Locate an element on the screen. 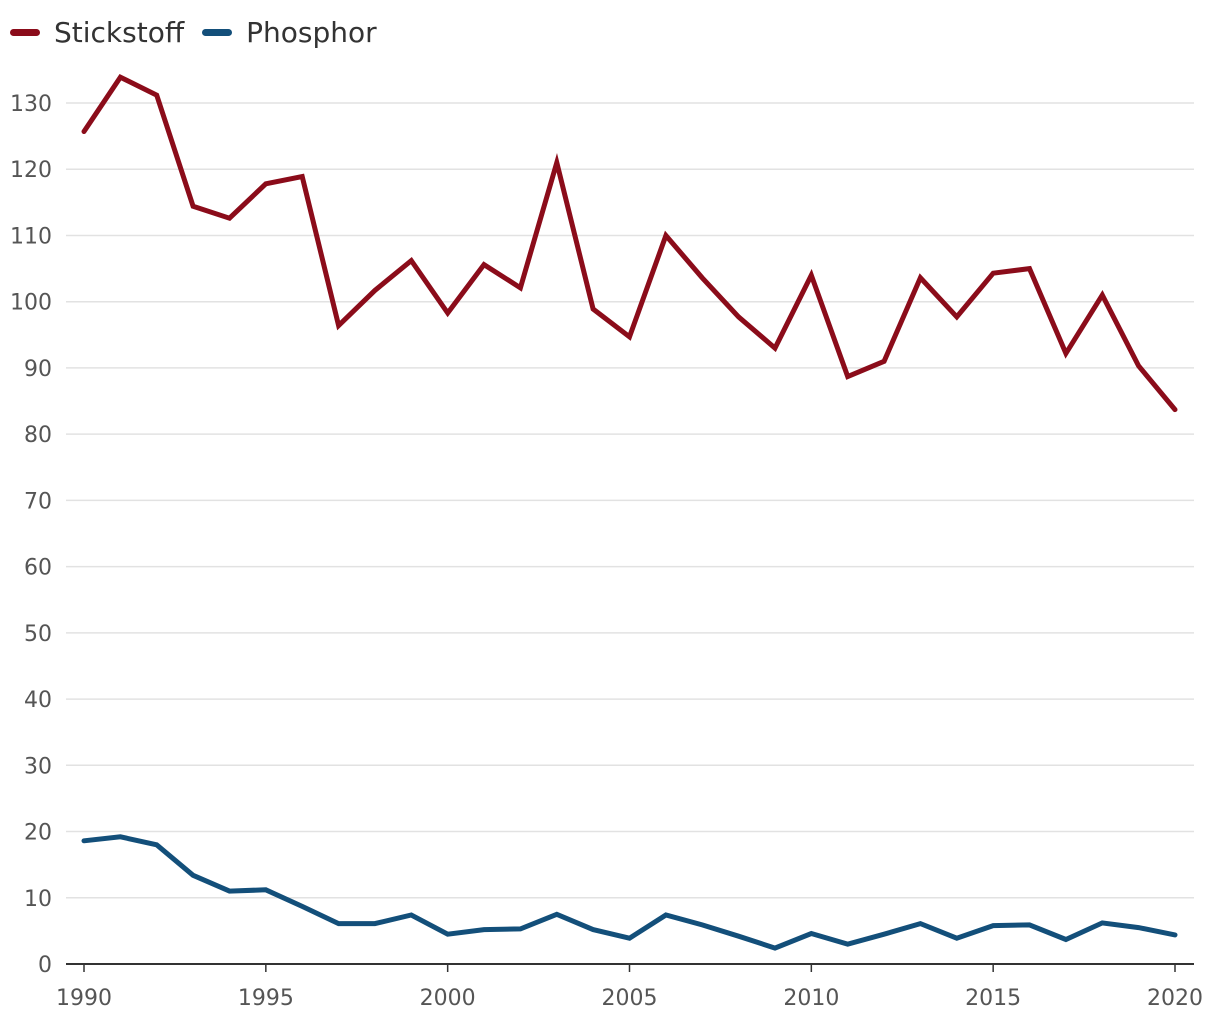  y-tick-label: 100 is located at coordinates (31, 303).